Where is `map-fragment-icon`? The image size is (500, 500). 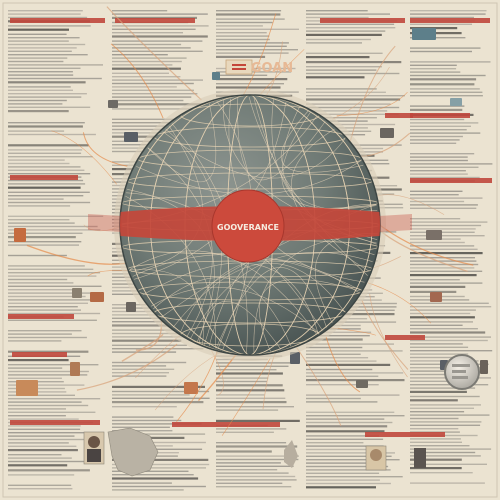 map-fragment-icon is located at coordinates (291, 454).